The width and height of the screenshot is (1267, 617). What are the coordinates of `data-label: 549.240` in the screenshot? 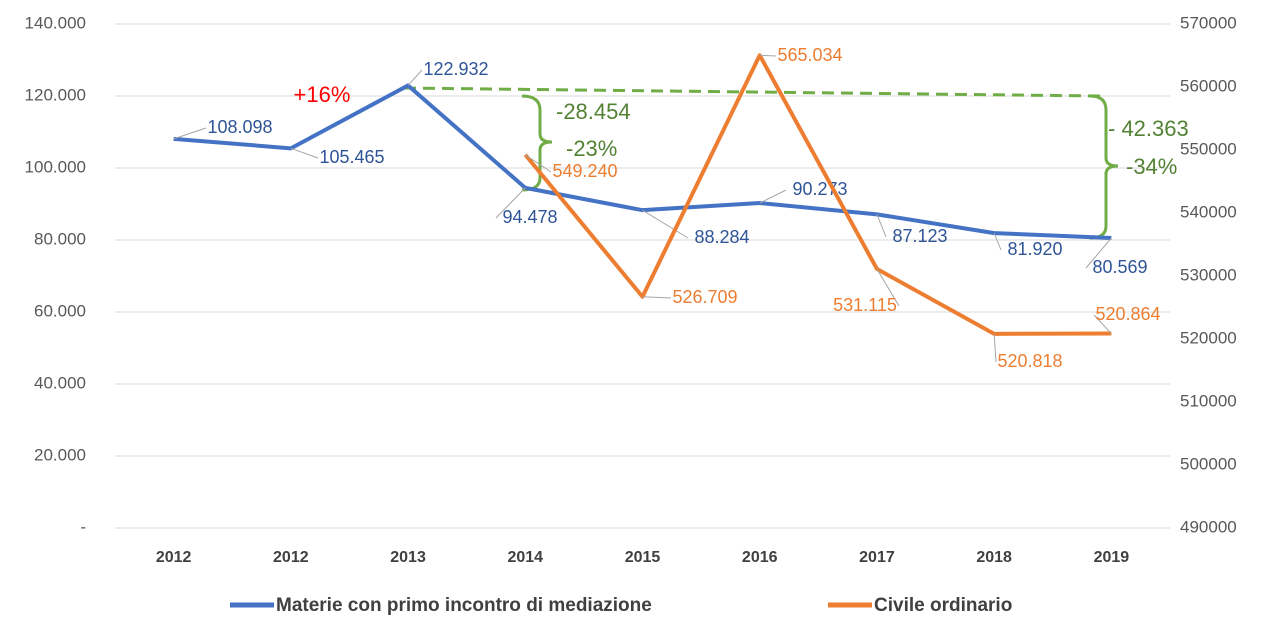 It's located at (584, 171).